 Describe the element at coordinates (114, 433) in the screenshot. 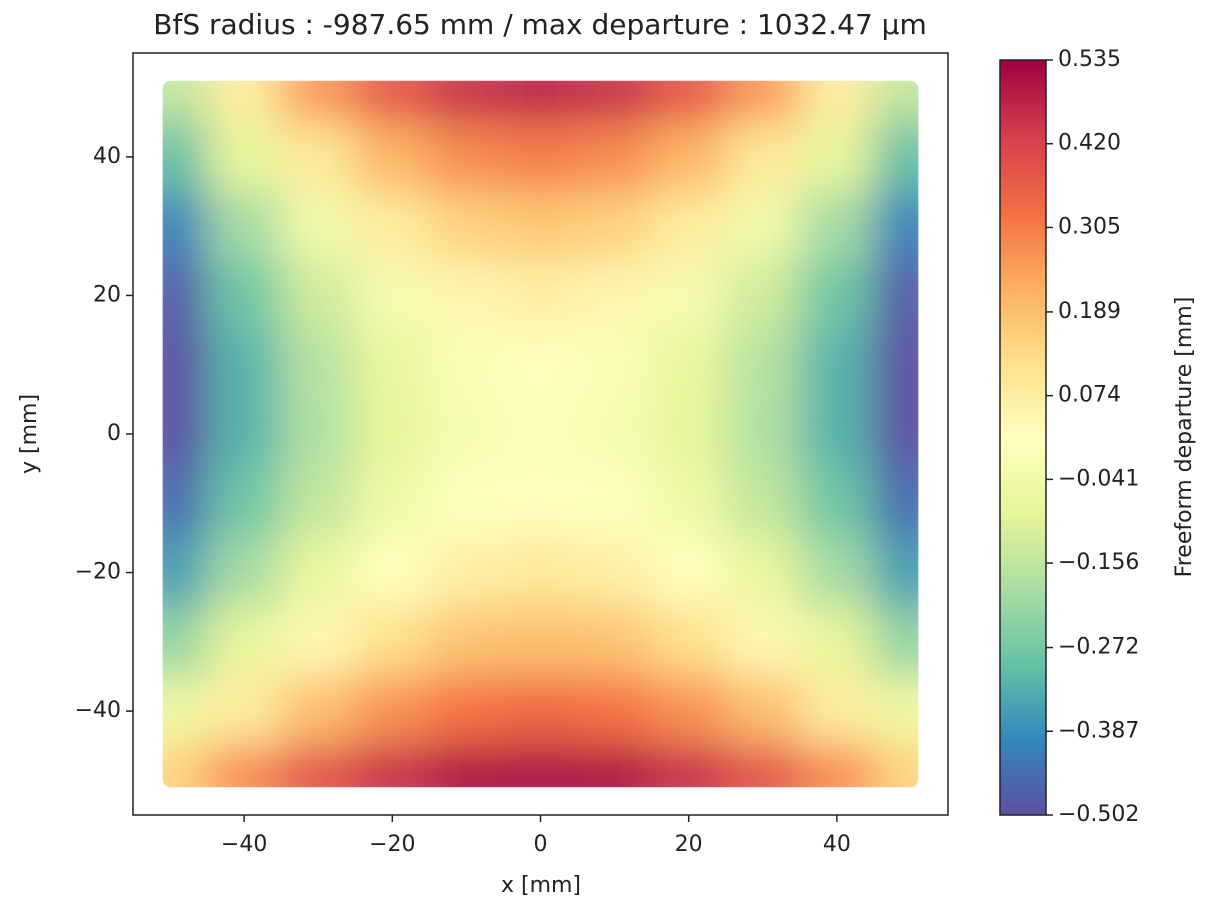

I see `y-tick-label: 0` at that location.